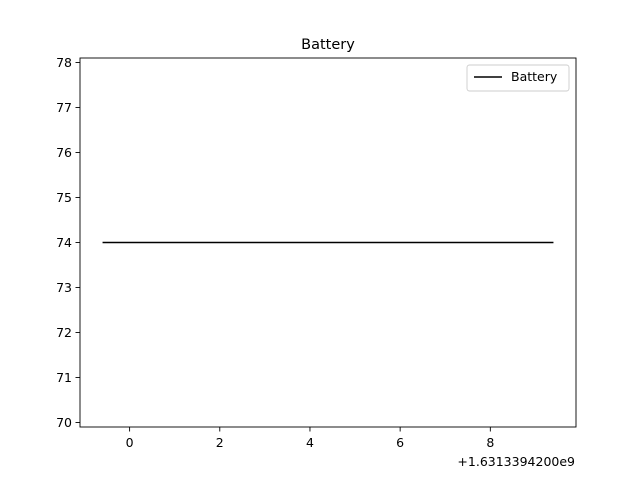  I want to click on y-tick-label: 73, so click(64, 287).